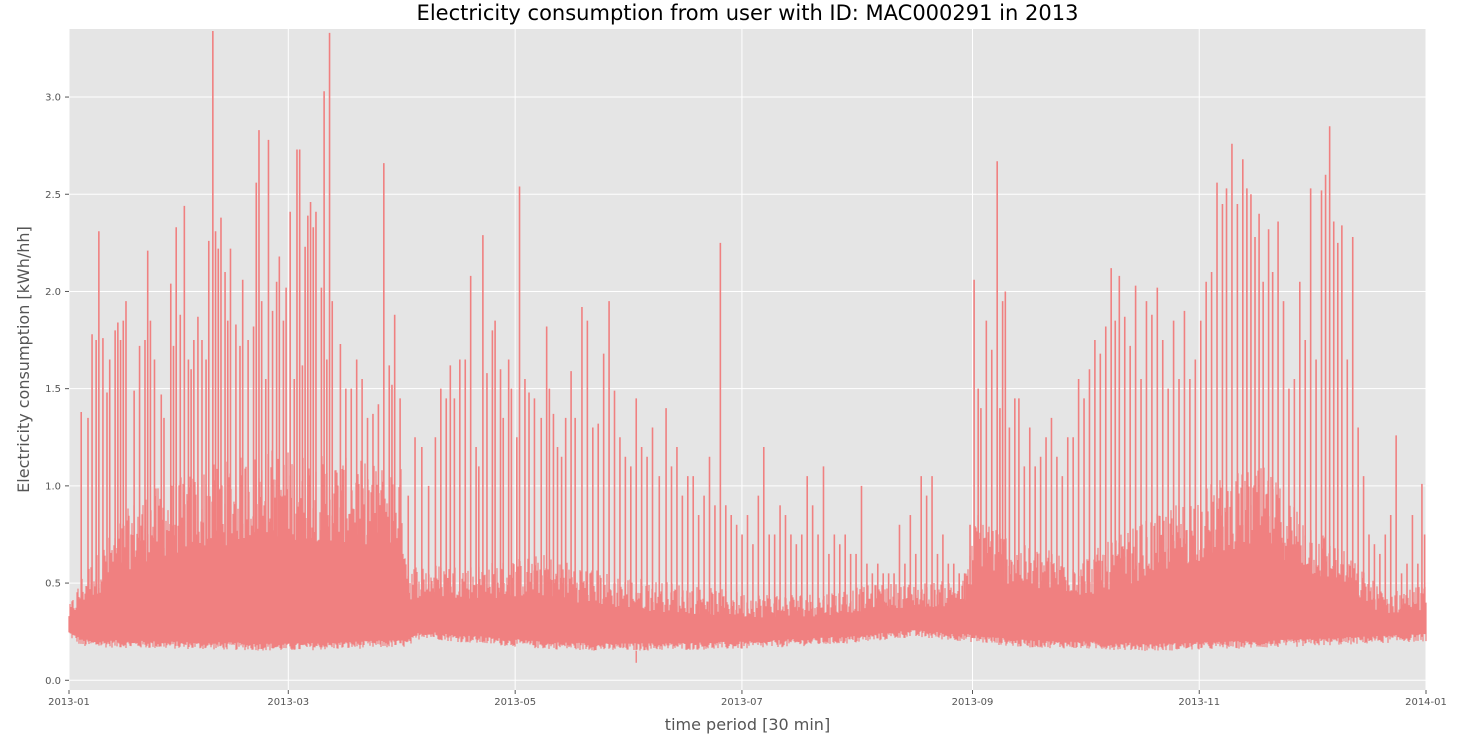 Image resolution: width=1457 pixels, height=737 pixels. I want to click on y-tick-label: 0.5, so click(53, 584).